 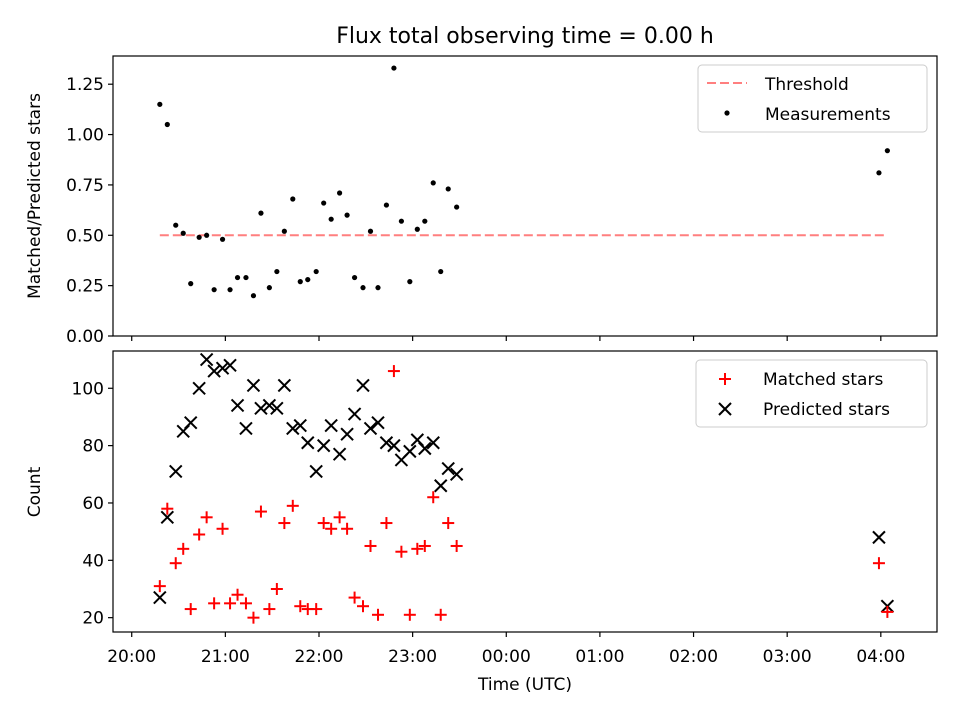 What do you see at coordinates (93, 619) in the screenshot?
I see `count-y-tick-label: 20` at bounding box center [93, 619].